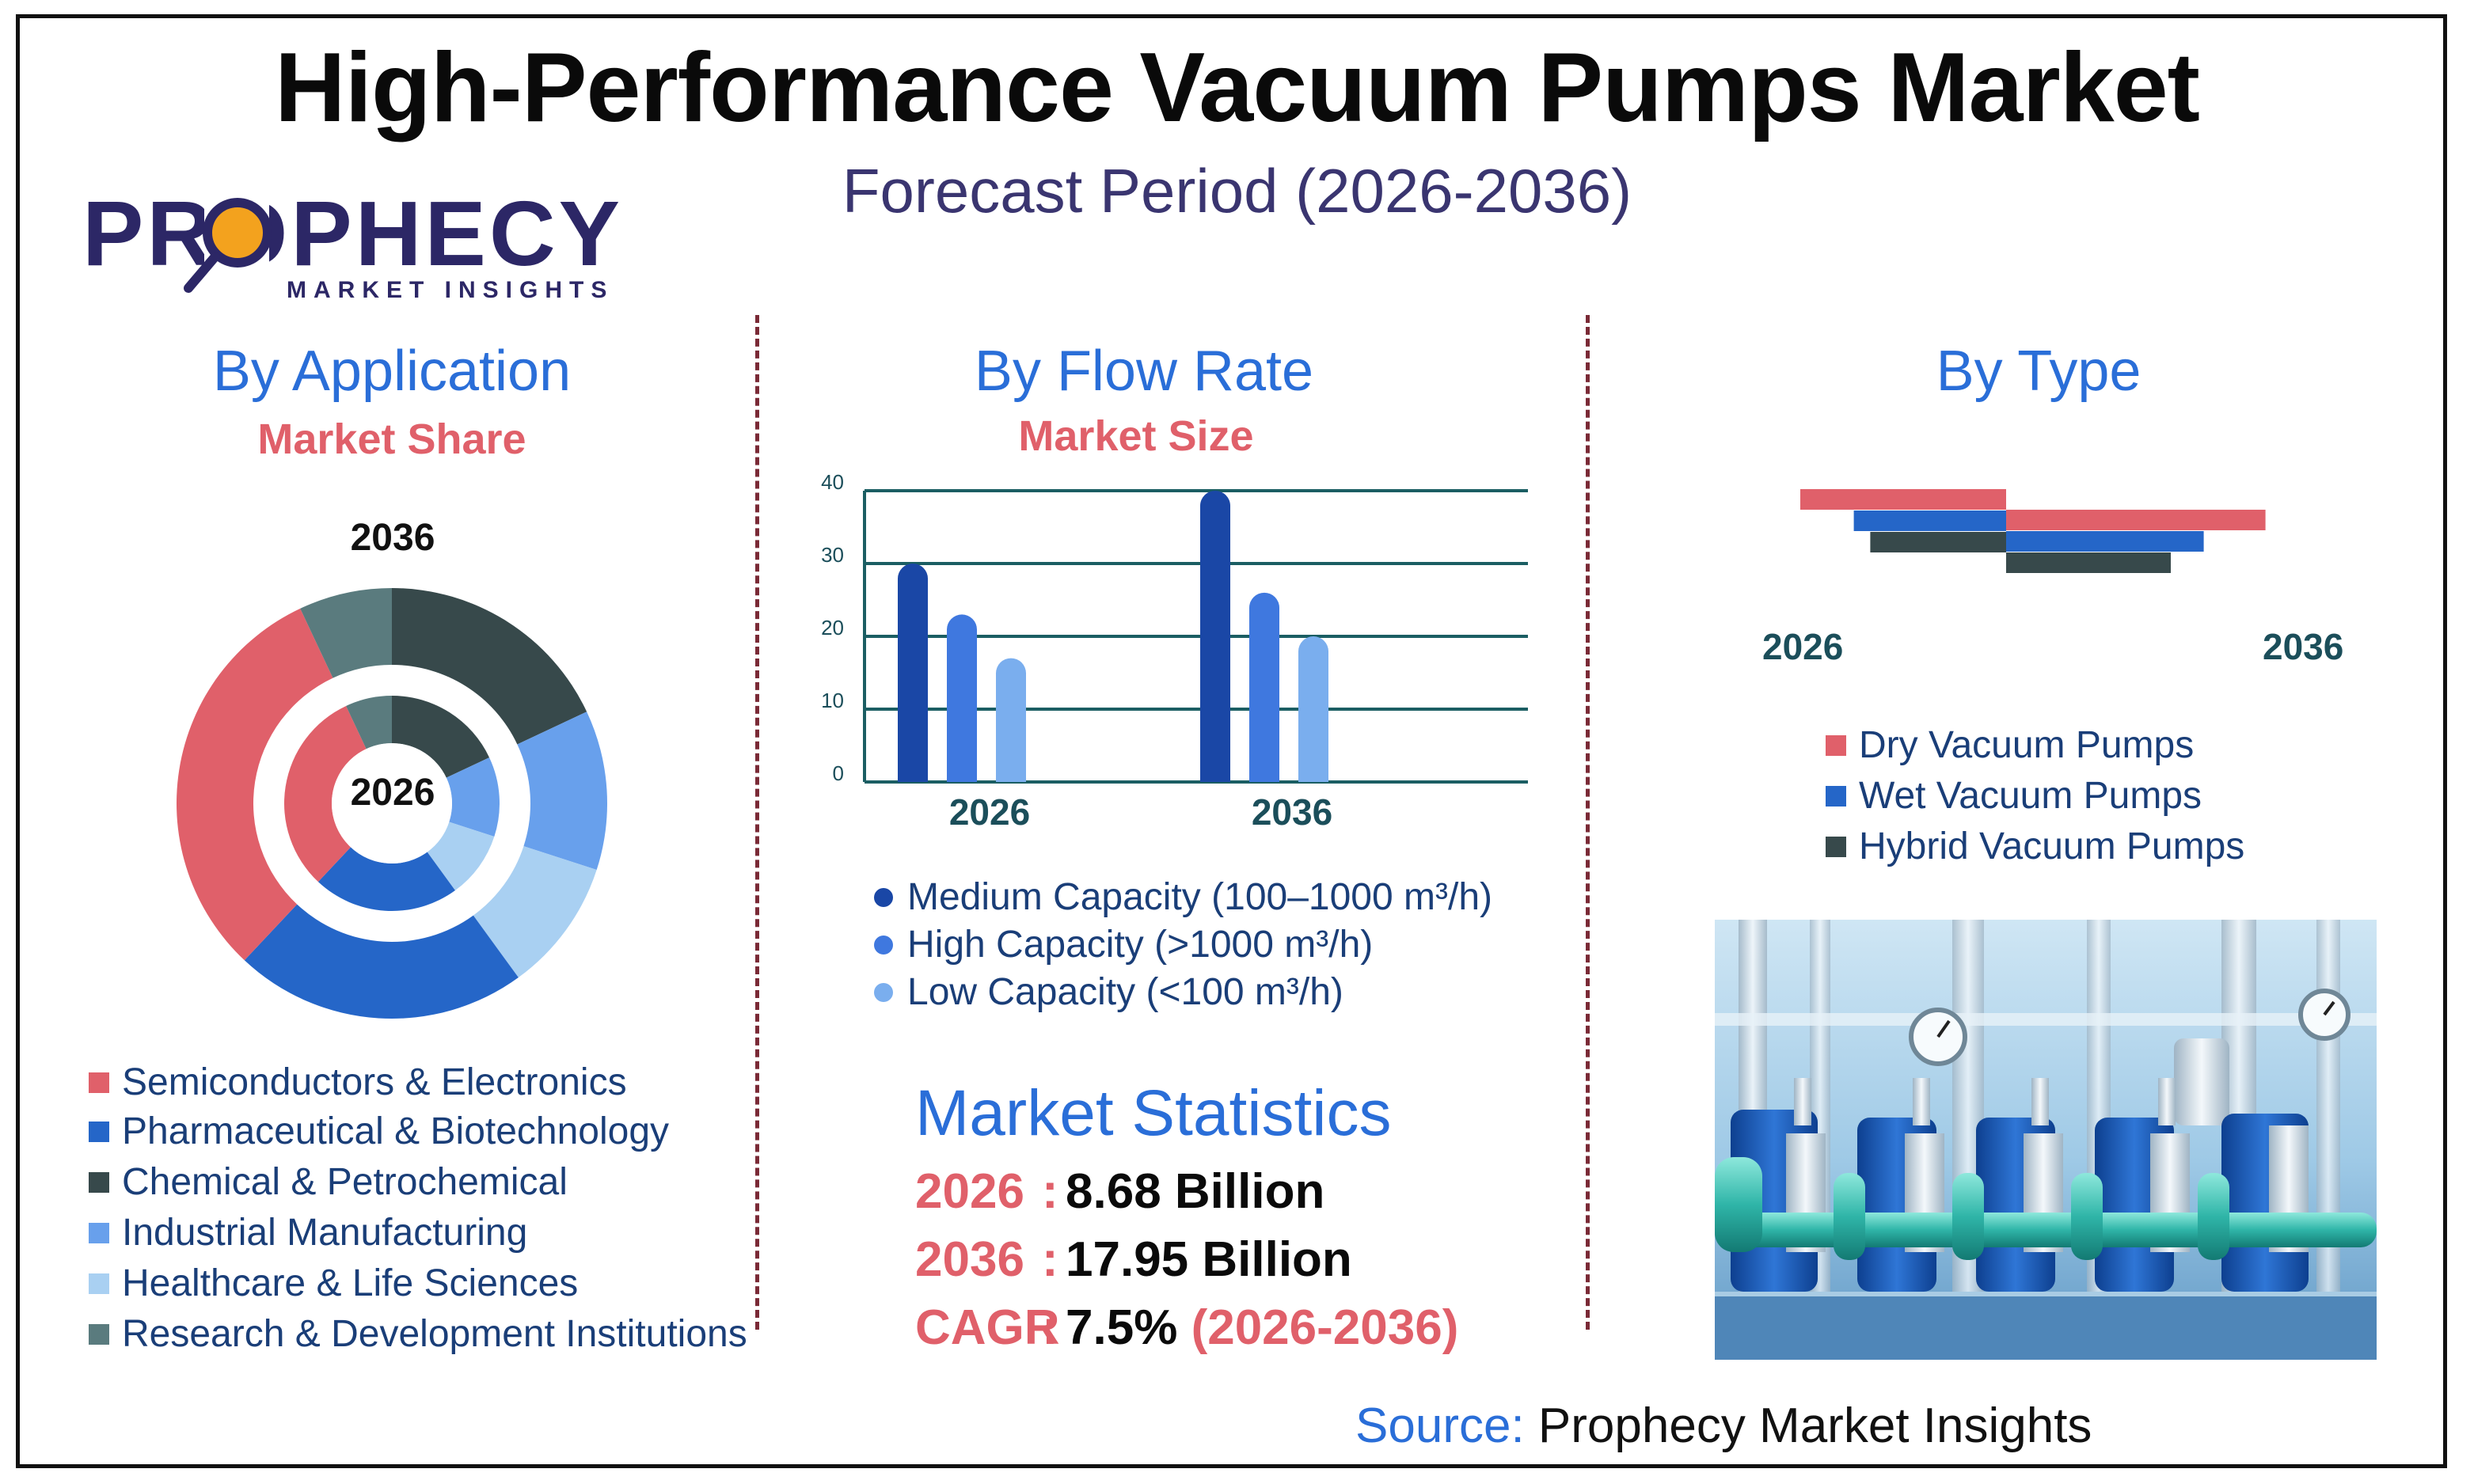 This screenshot has height=1484, width=2474. Describe the element at coordinates (2039, 371) in the screenshot. I see `type-title: By Type` at that location.